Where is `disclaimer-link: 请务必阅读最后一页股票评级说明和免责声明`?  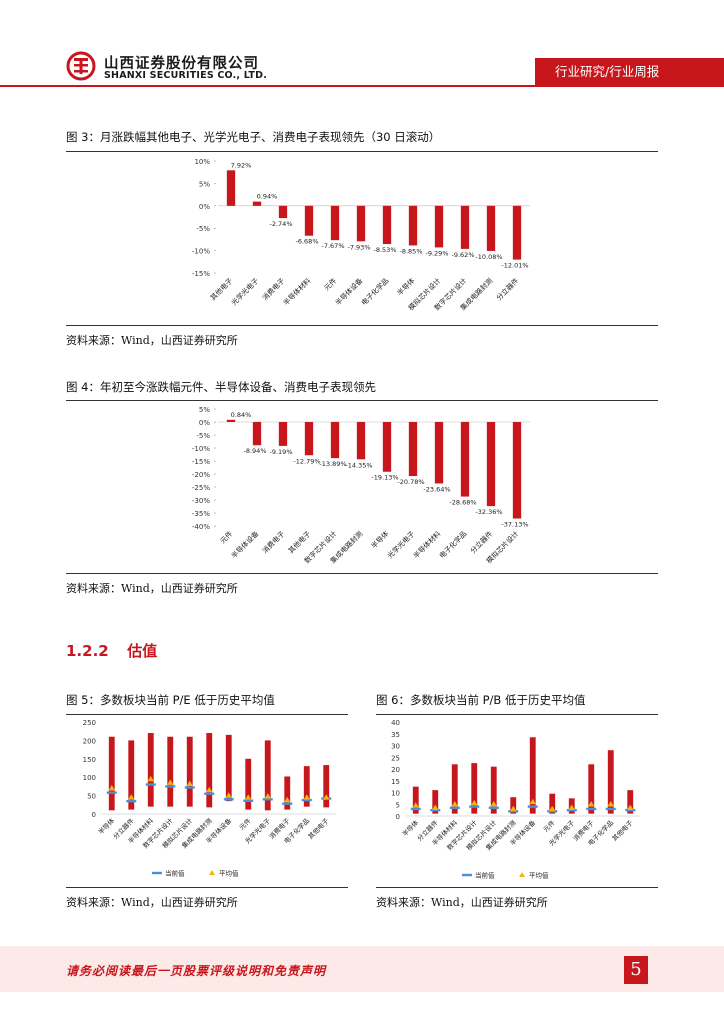
disclaimer-link: 请务必阅读最后一页股票评级说明和免责声明 is located at coordinates (196, 971).